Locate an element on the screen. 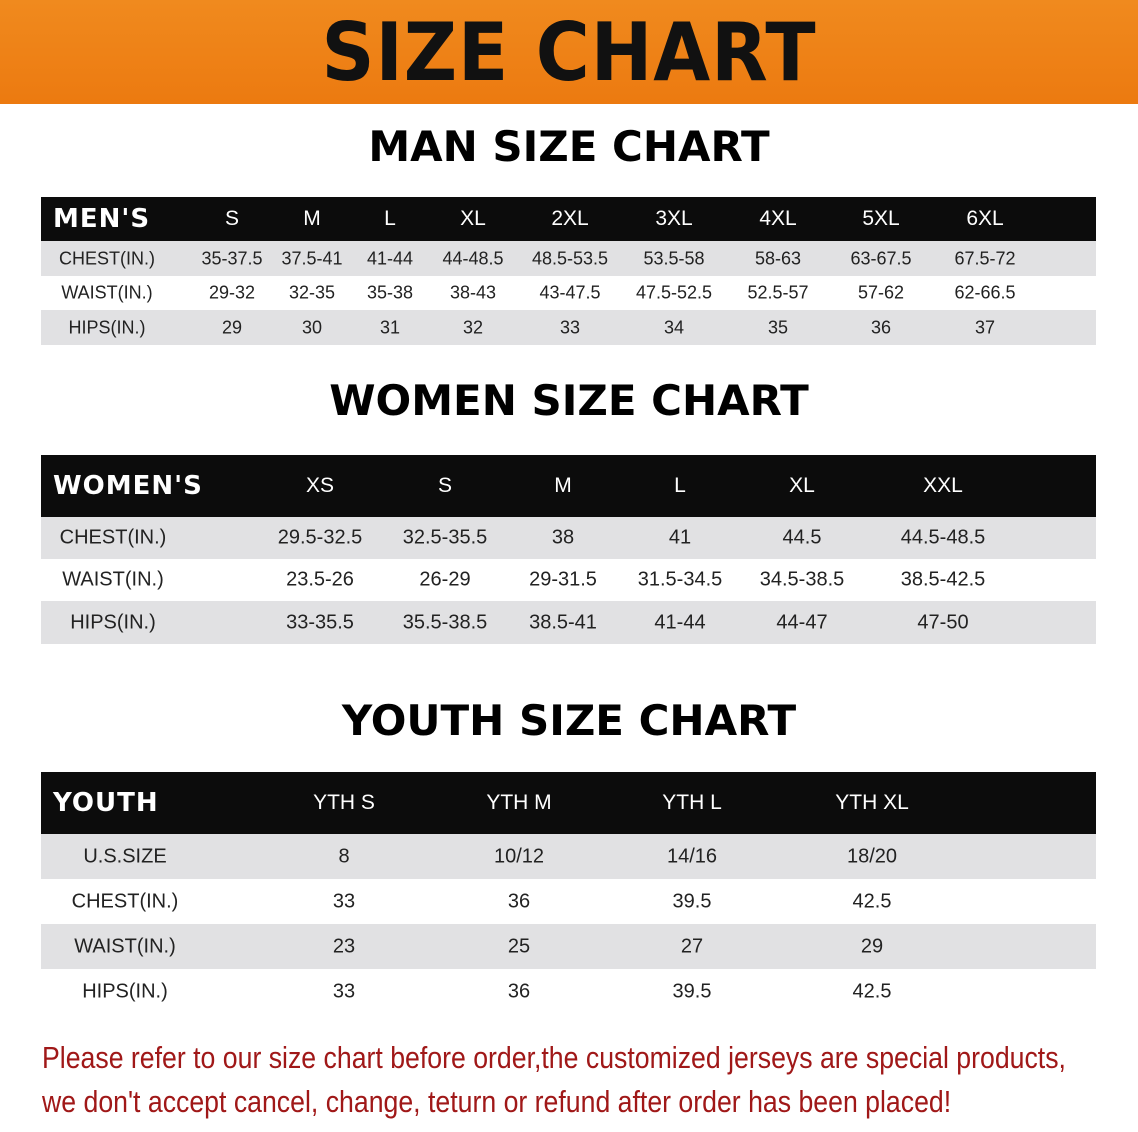 The image size is (1138, 1132). measurement-cell: 47-50 is located at coordinates (943, 622).